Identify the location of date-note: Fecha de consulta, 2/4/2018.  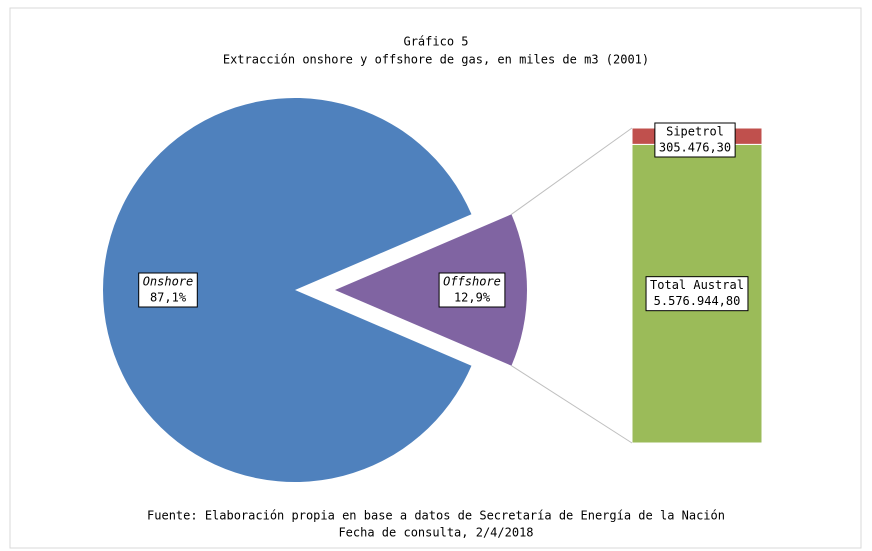
(435, 533).